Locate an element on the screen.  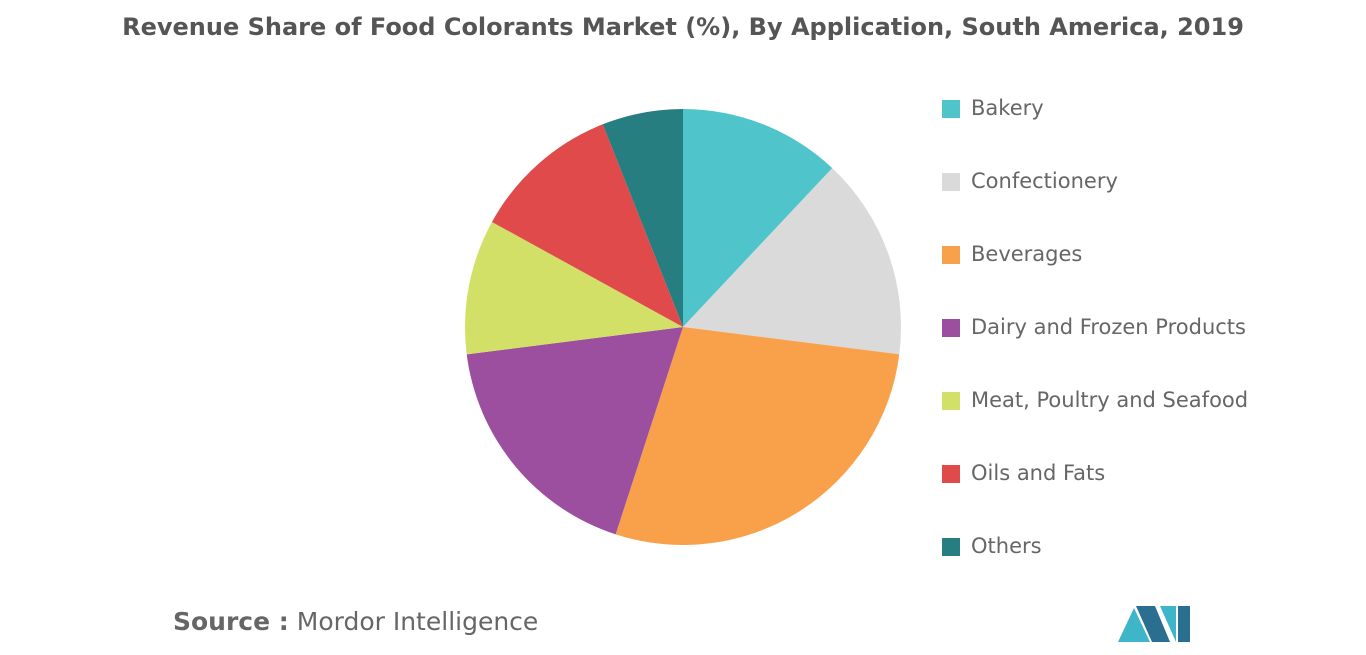
source: Source : Mordor Intelligence is located at coordinates (355, 621).